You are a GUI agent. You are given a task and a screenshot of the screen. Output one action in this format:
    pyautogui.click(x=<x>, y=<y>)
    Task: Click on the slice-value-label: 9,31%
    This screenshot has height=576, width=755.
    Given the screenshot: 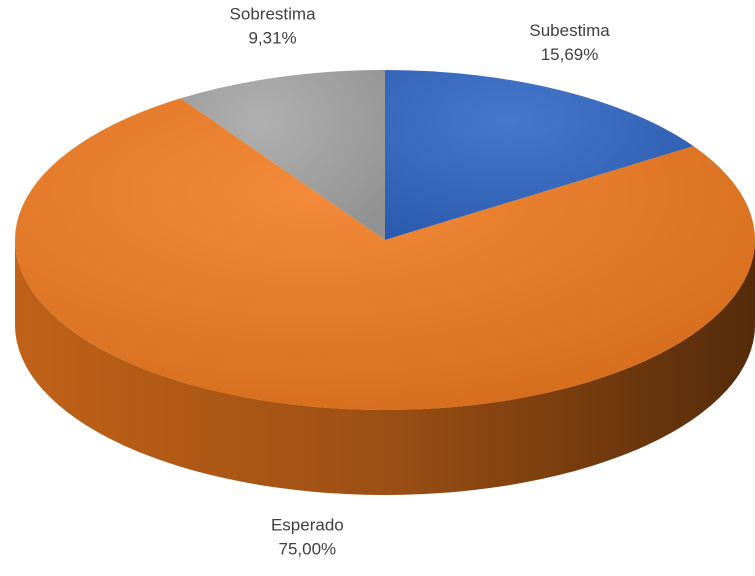 What is the action you would take?
    pyautogui.click(x=272, y=37)
    